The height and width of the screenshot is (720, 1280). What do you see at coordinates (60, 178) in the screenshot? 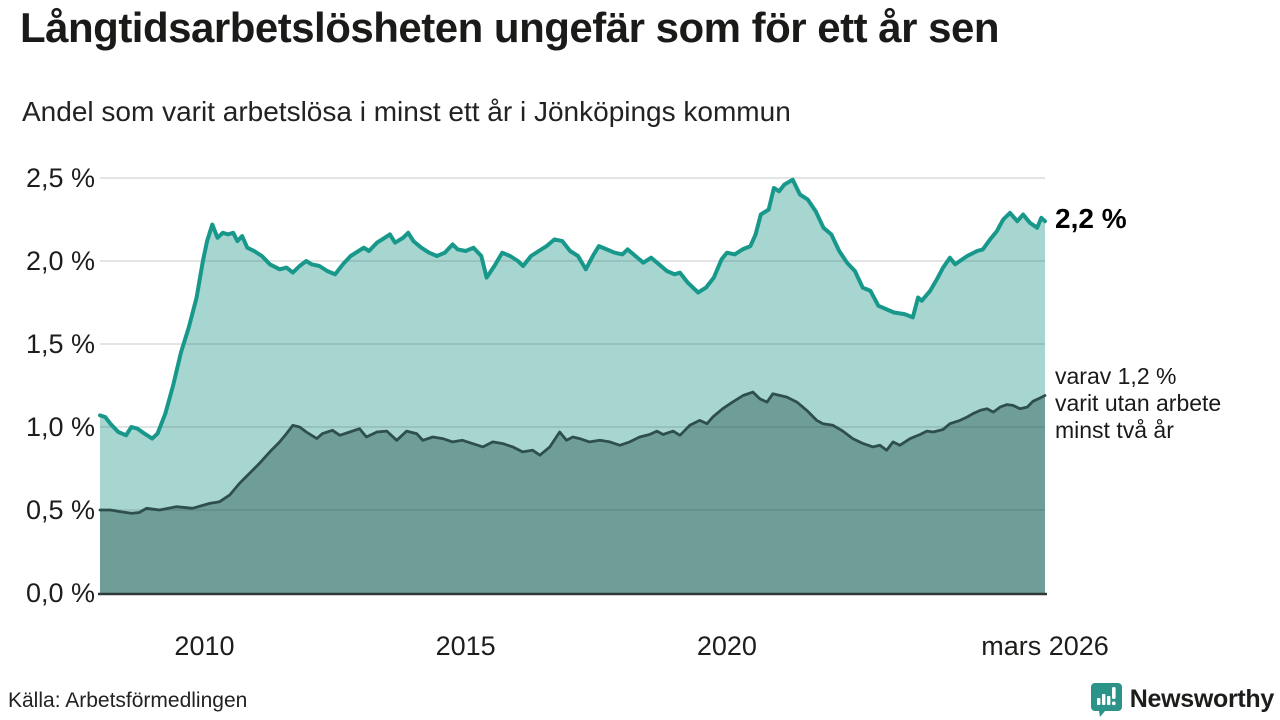
I see `y-tick-label: 2,5 %` at bounding box center [60, 178].